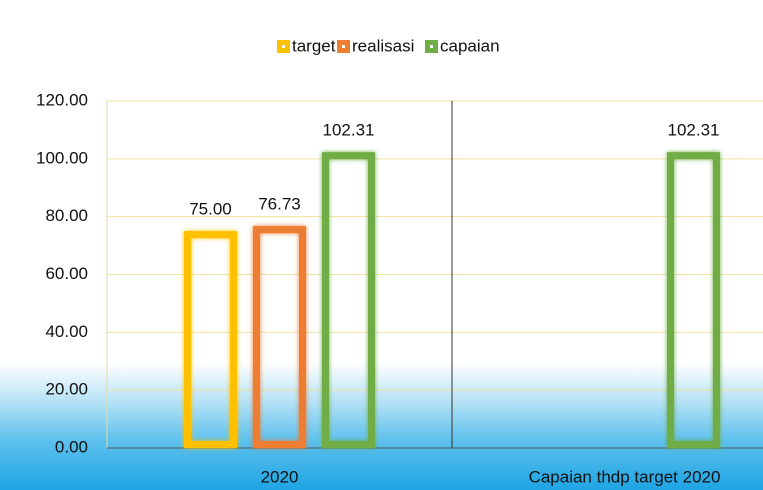 This screenshot has height=490, width=763. What do you see at coordinates (62, 99) in the screenshot?
I see `y-tick-label: 120.00` at bounding box center [62, 99].